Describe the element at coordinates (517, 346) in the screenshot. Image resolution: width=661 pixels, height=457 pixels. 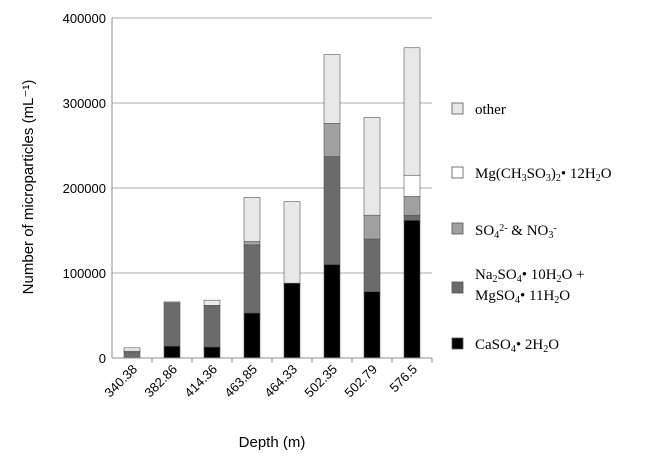
I see `legend-label: CaSO4• 2H2O` at that location.